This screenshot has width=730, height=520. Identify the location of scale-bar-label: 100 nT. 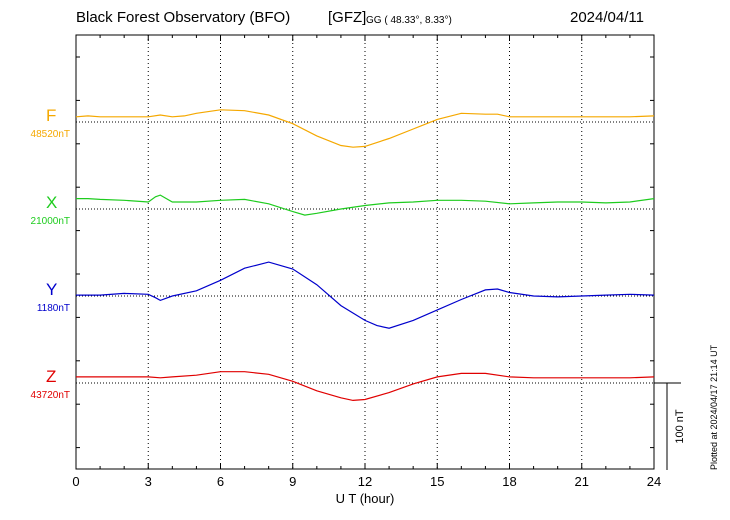
(680, 426).